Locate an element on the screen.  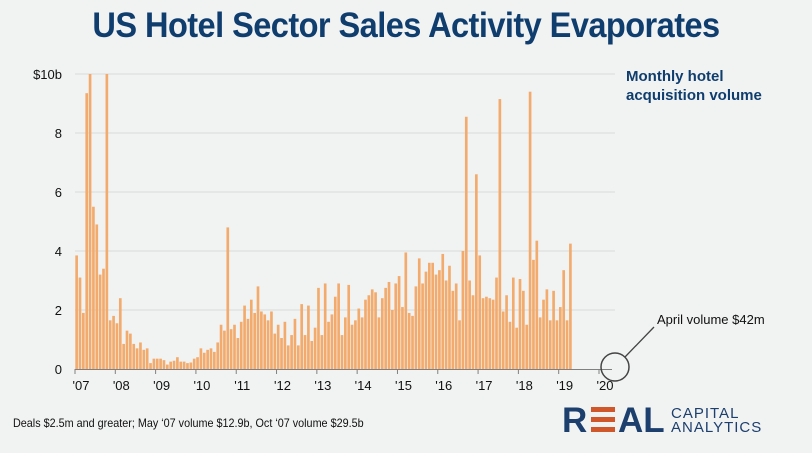
x-tick-label: '17 is located at coordinates (484, 385).